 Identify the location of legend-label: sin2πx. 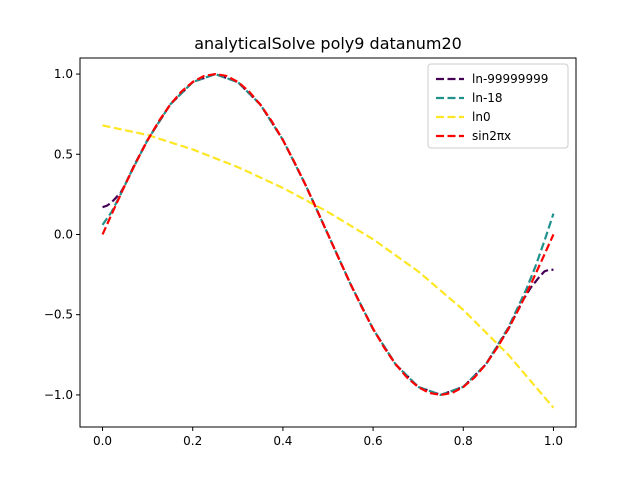
(491, 136).